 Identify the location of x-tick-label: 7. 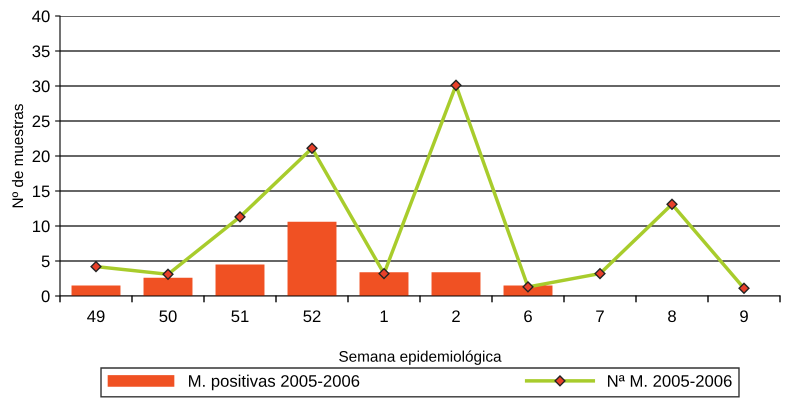
(600, 316).